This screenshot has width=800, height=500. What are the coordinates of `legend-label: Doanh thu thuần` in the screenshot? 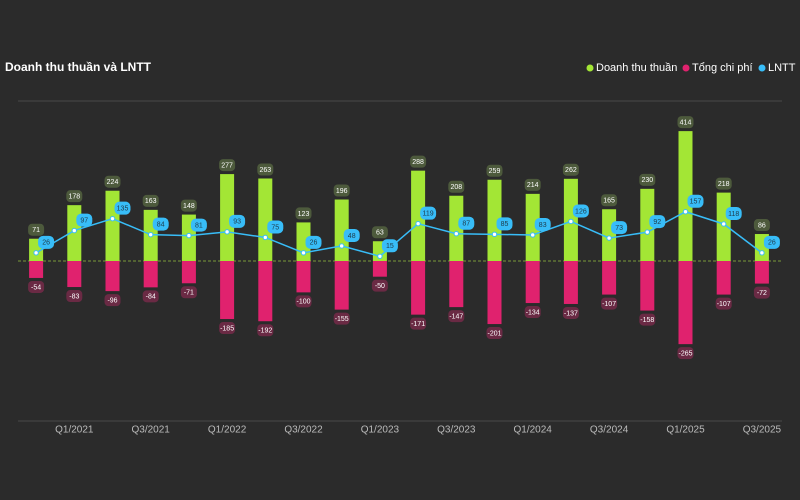 It's located at (636, 68).